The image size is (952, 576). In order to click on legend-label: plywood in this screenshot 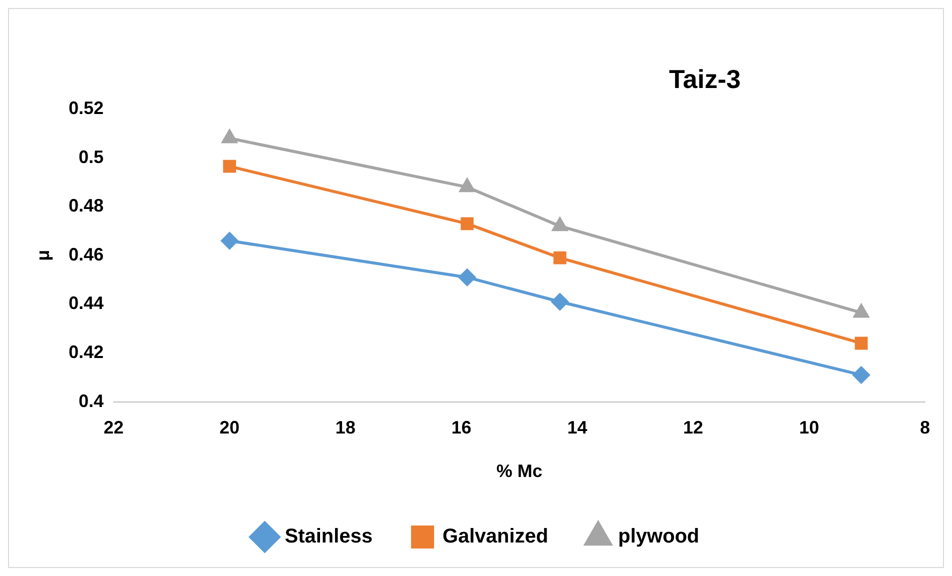, I will do `click(659, 537)`.